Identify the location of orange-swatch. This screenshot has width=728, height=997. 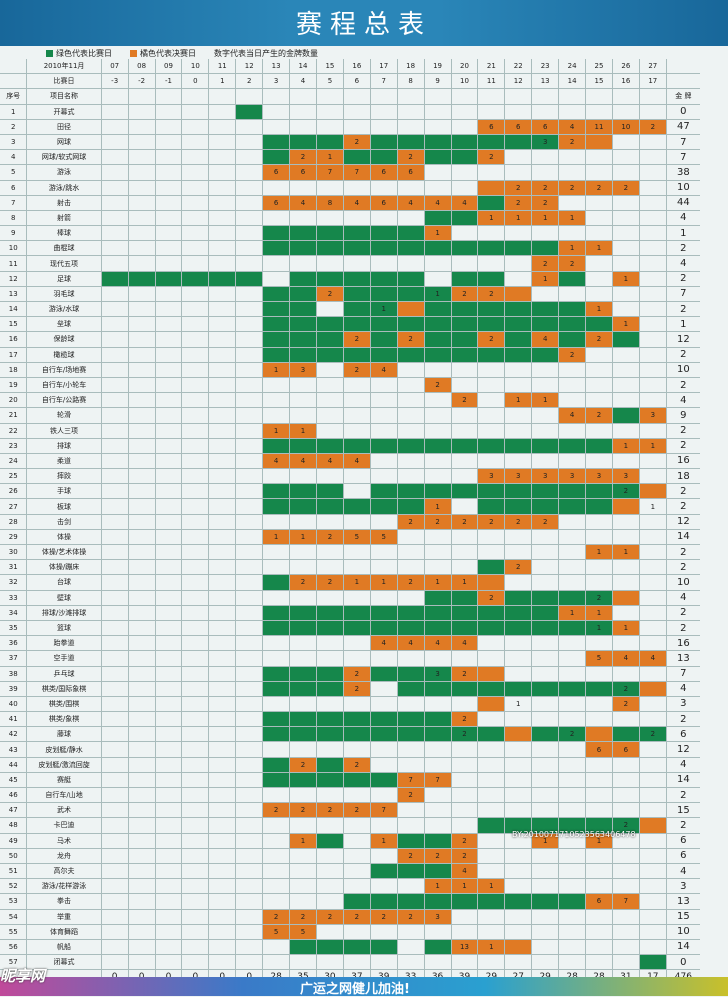
(133, 53).